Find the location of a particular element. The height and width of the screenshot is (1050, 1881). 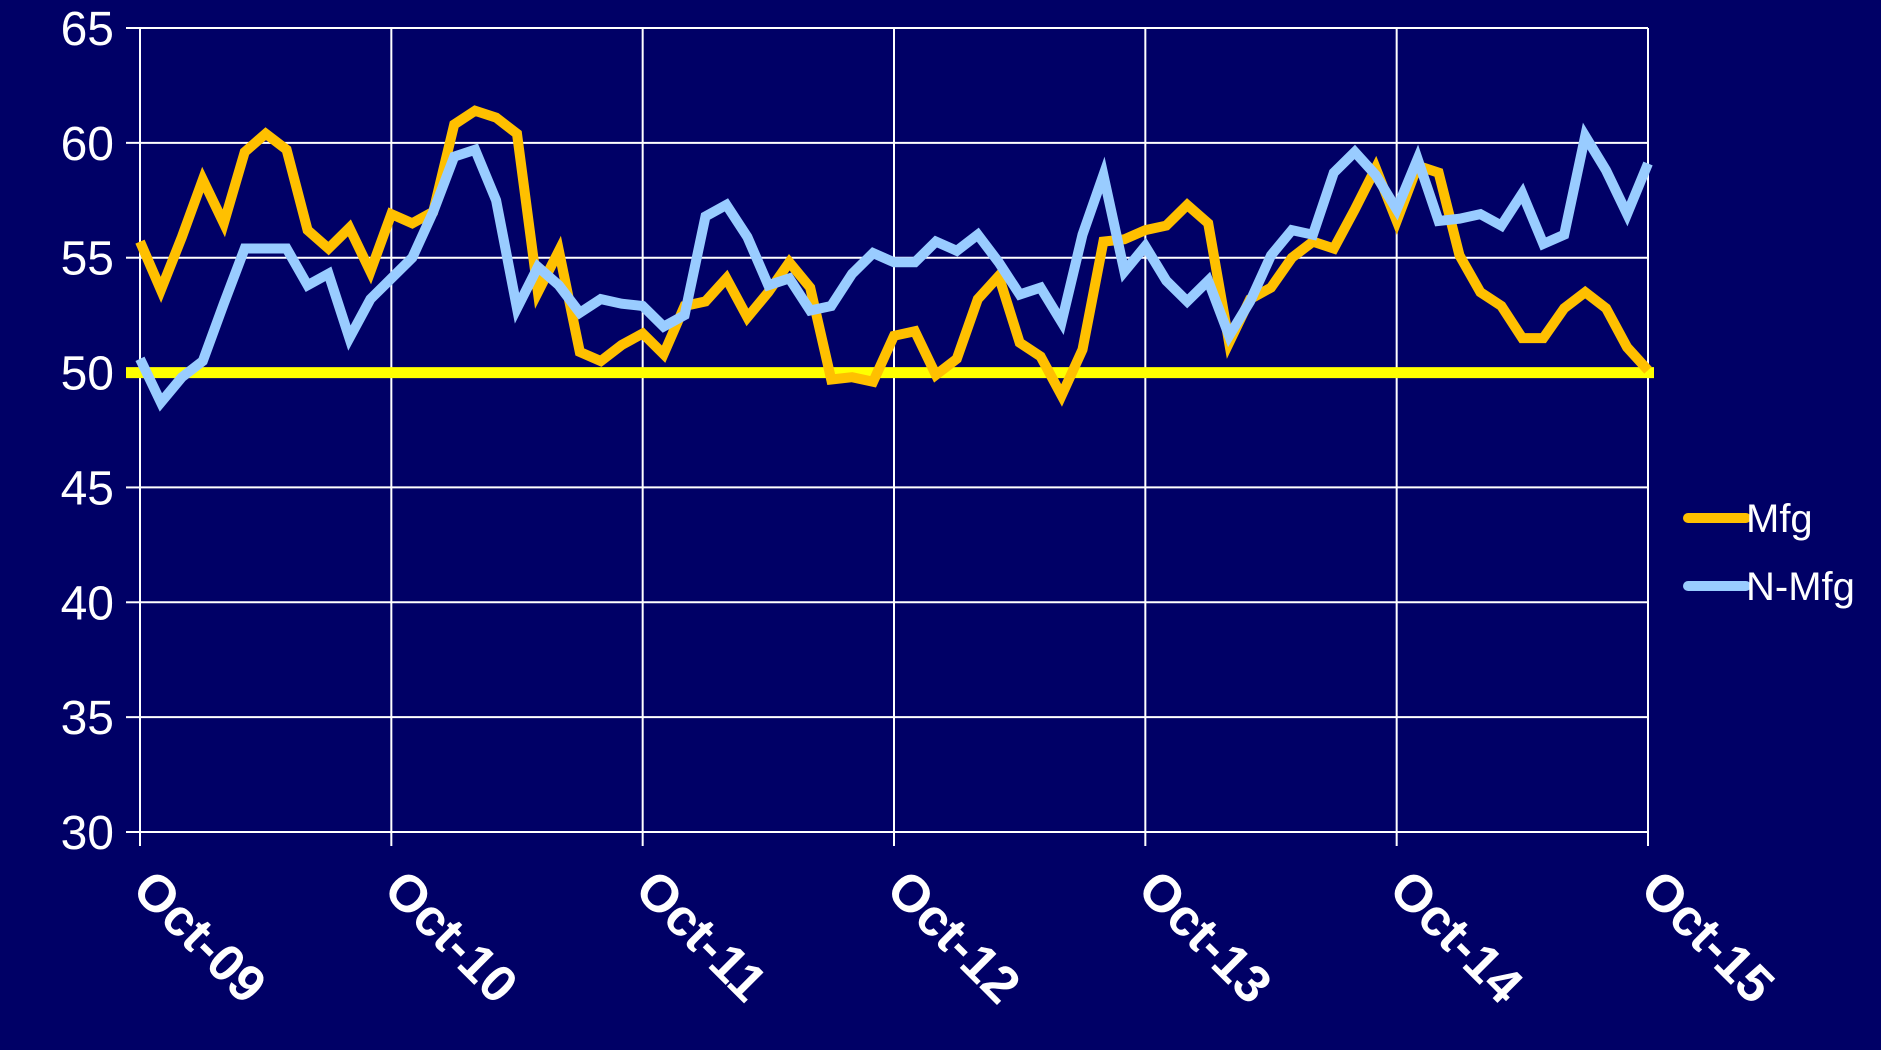

y-tick-label: 65 is located at coordinates (87, 29).